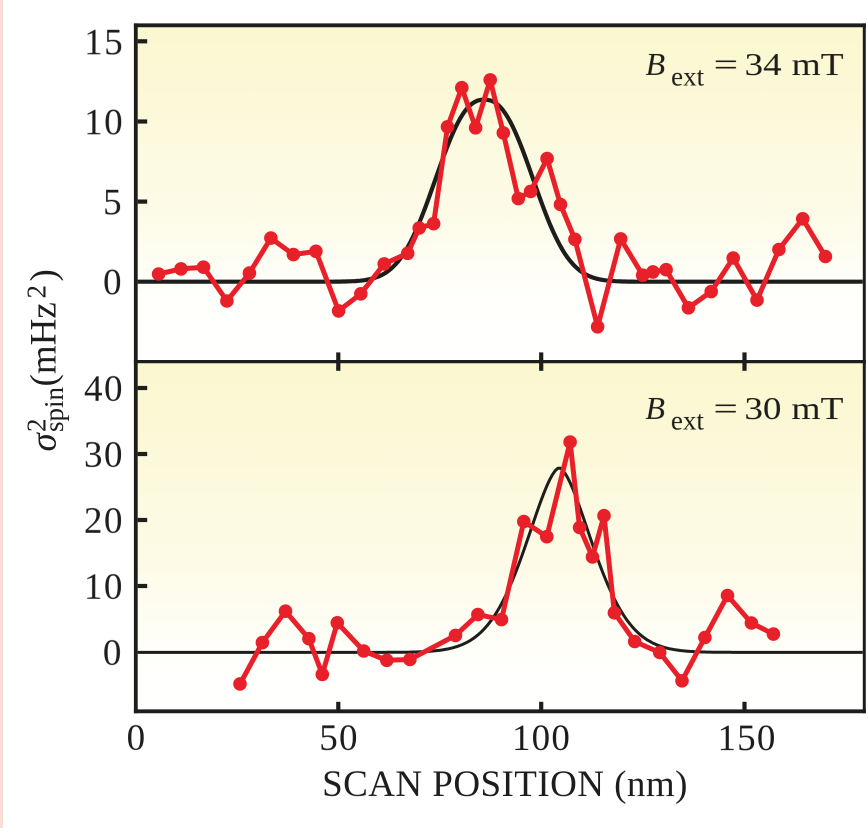  Describe the element at coordinates (104, 455) in the screenshot. I see `svg-text: 30` at that location.